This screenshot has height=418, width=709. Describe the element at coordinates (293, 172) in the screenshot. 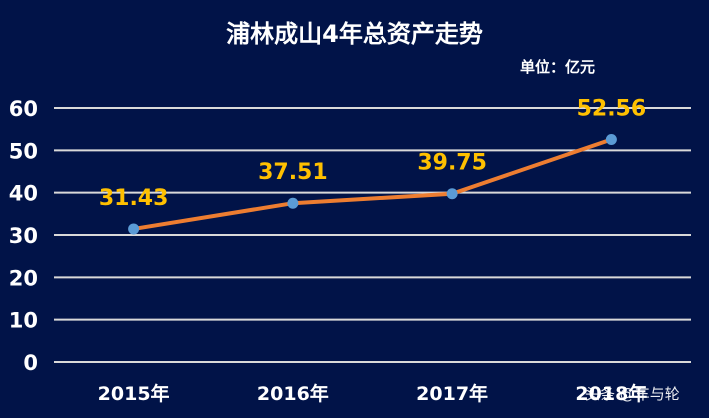

I see `data-label: 37.51` at that location.